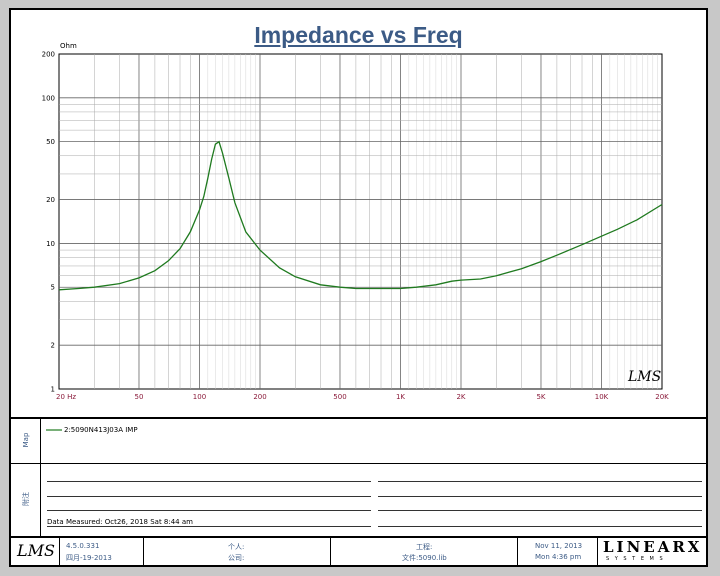 Image resolution: width=720 pixels, height=576 pixels. I want to click on y-tick-label: 20, so click(50, 200).